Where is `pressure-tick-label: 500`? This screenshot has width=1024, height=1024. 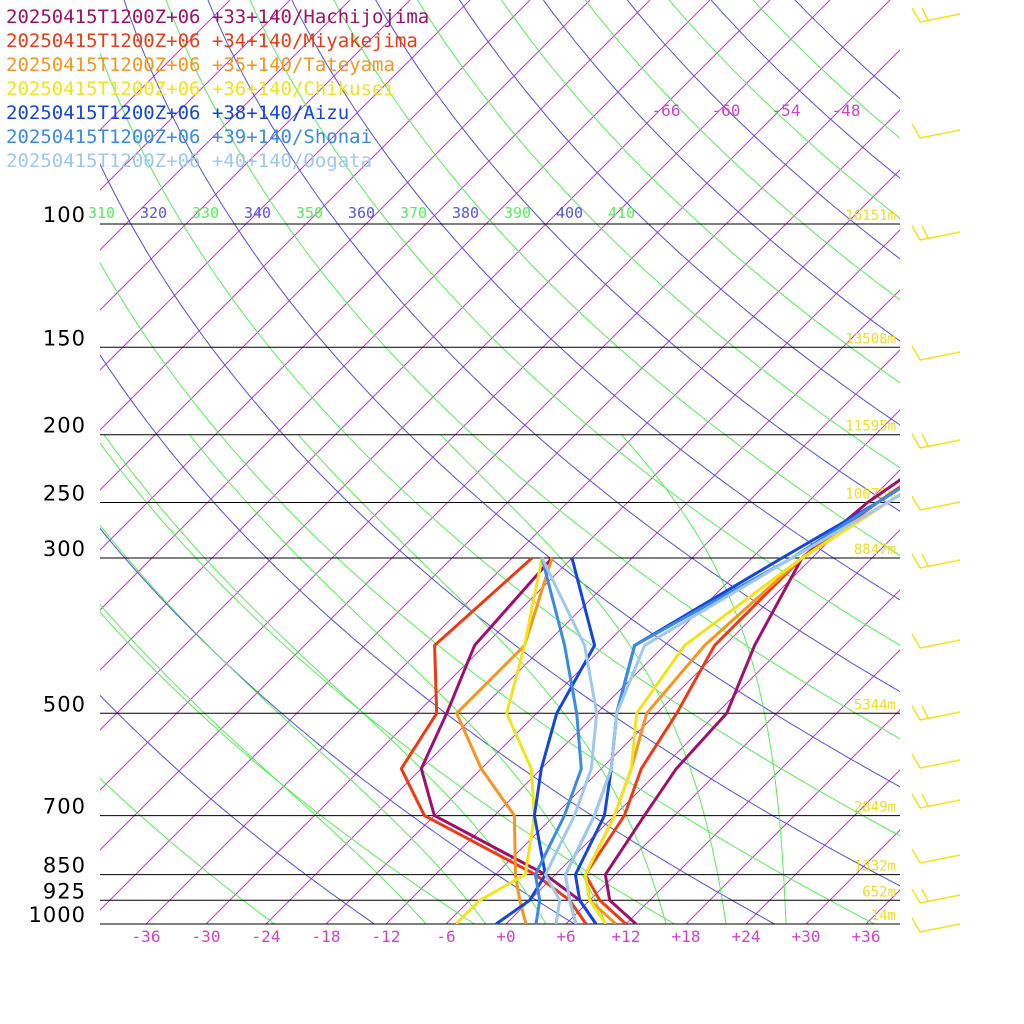 pressure-tick-label: 500 is located at coordinates (64, 704).